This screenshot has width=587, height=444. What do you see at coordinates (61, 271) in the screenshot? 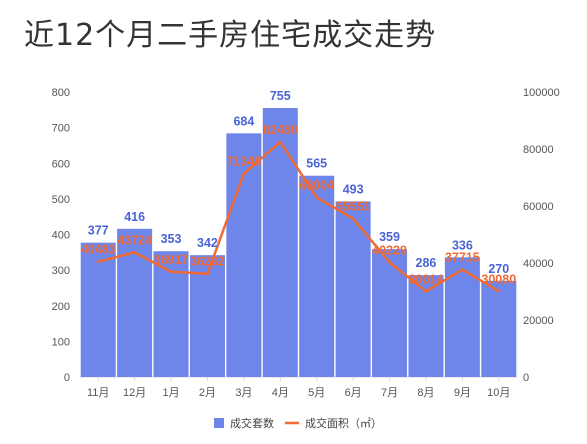
I see `y-left-tick-label: 300` at bounding box center [61, 271].